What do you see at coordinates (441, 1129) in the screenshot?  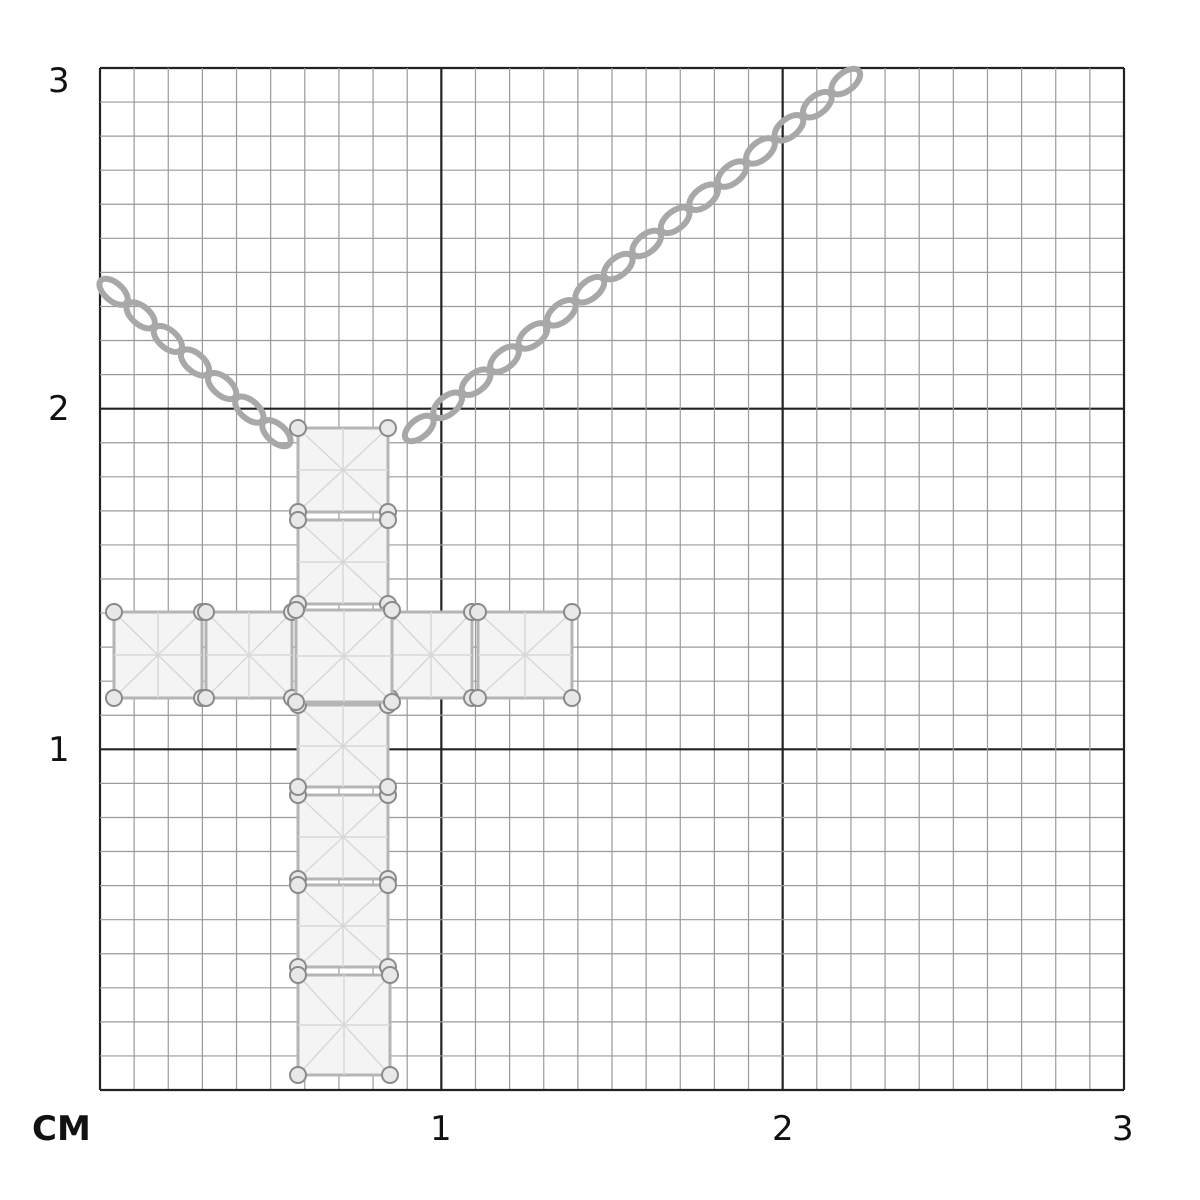 I see `x-label-1: 1` at bounding box center [441, 1129].